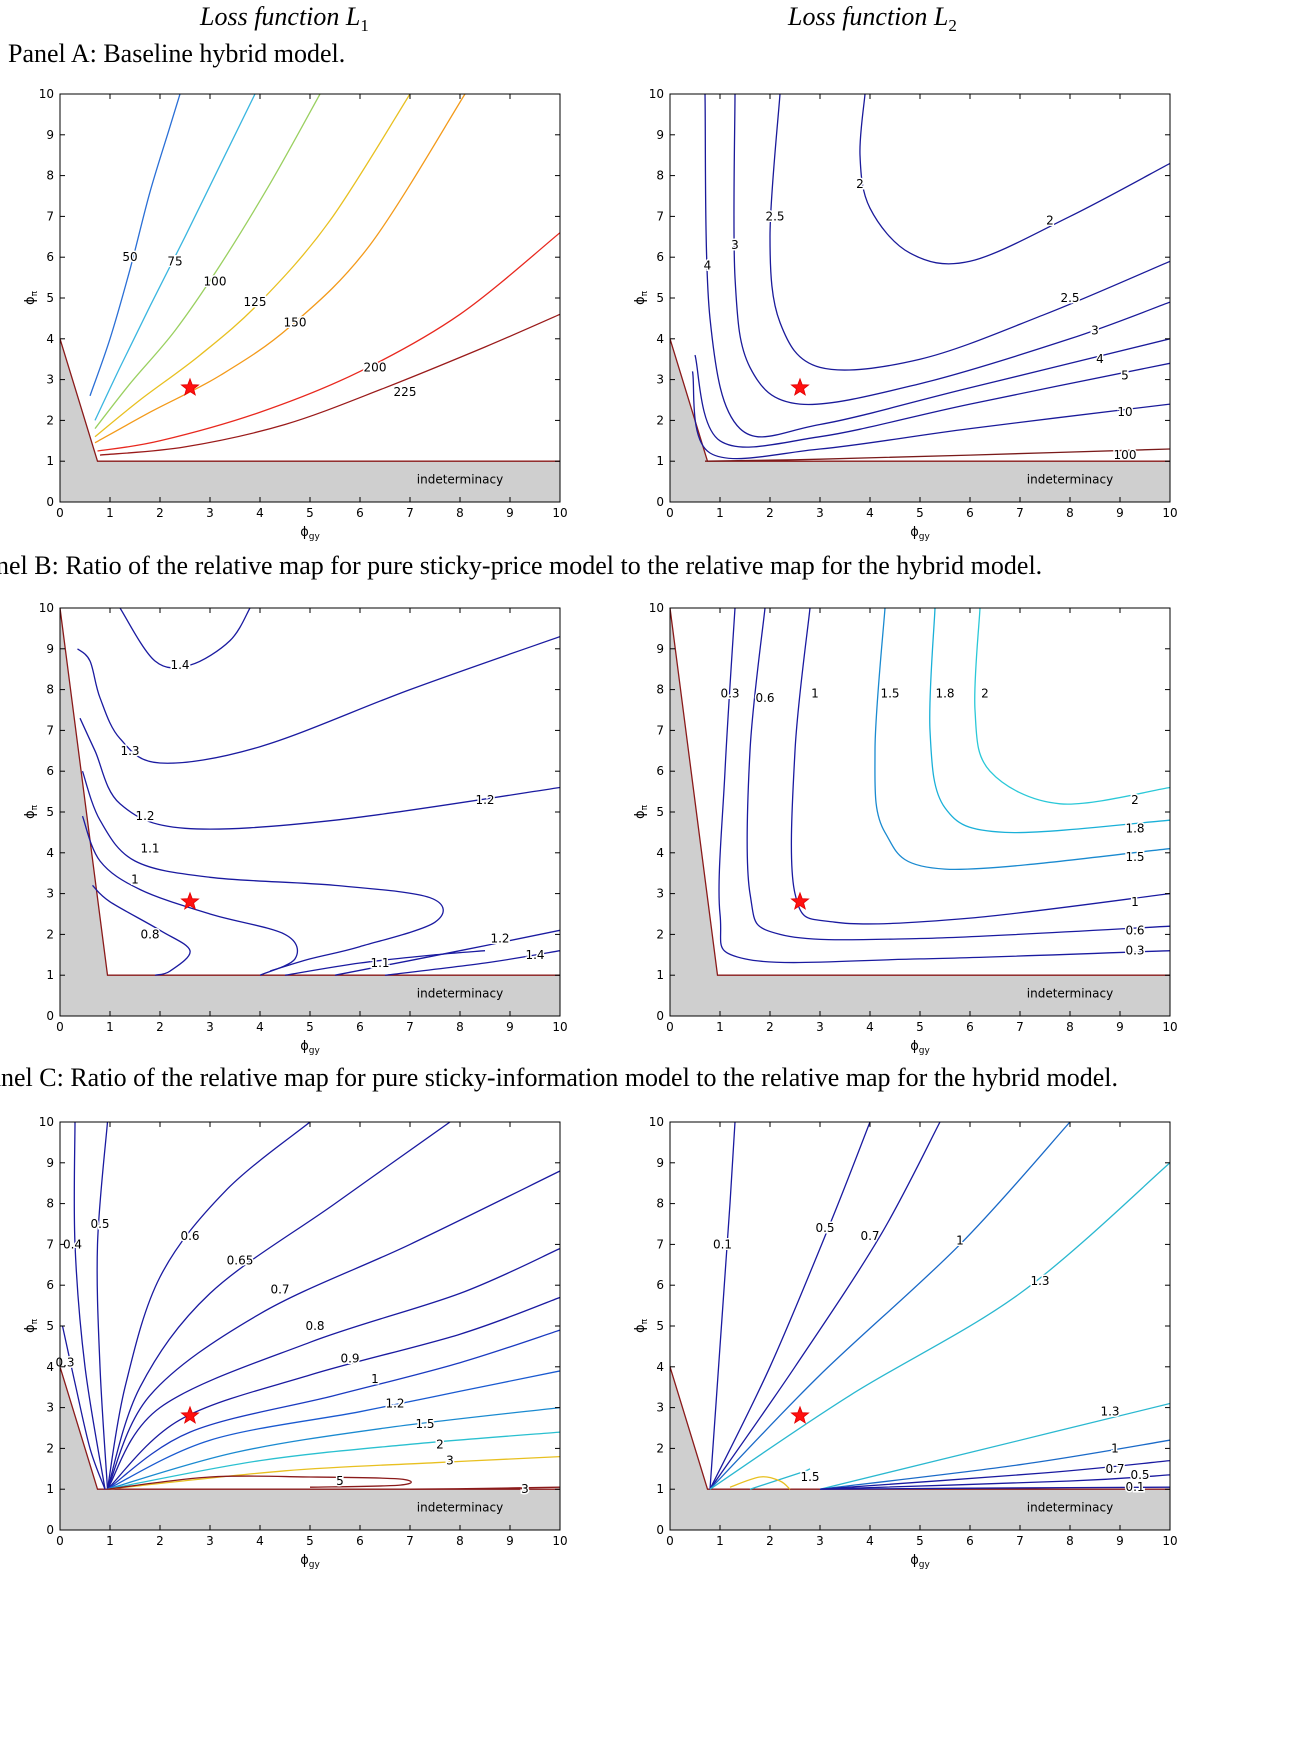 The width and height of the screenshot is (1293, 1762). What do you see at coordinates (460, 1541) in the screenshot?
I see `x-tick-label-c-l1-8: 8` at bounding box center [460, 1541].